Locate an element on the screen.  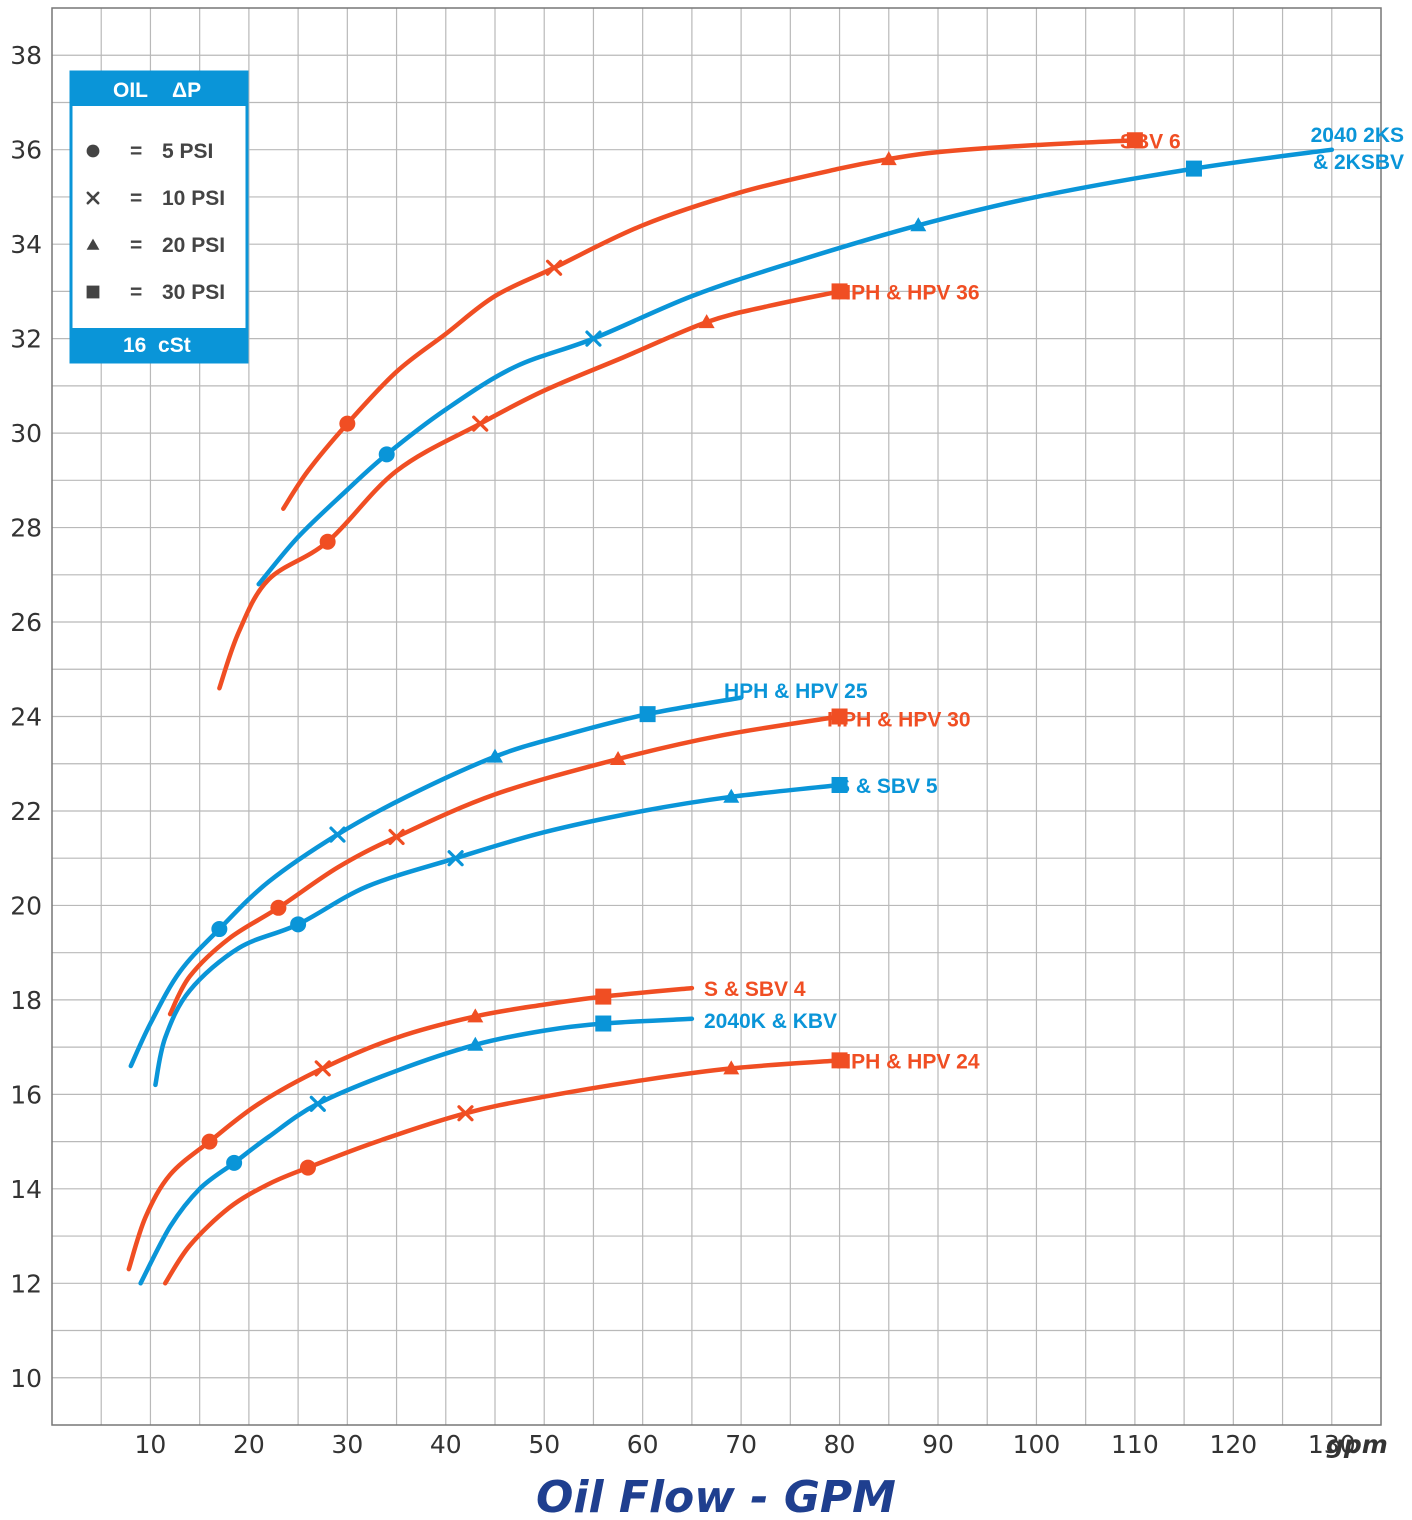
x-unit-label: gpm is located at coordinates (1357, 1444).